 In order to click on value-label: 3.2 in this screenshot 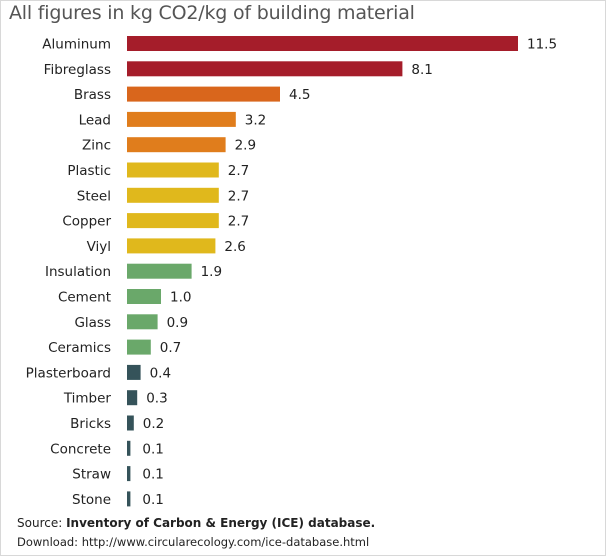, I will do `click(255, 120)`.